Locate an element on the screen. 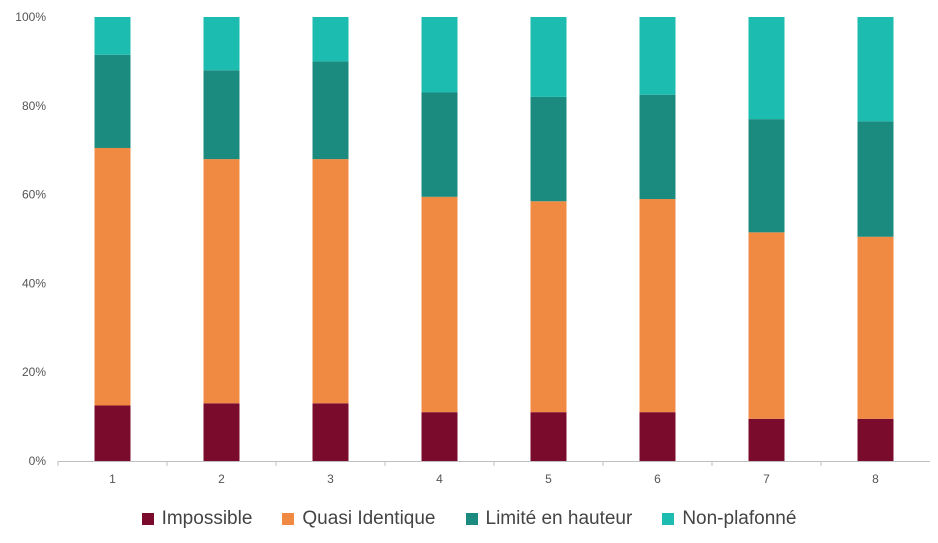  legend-label: Quasi Identique is located at coordinates (369, 518).